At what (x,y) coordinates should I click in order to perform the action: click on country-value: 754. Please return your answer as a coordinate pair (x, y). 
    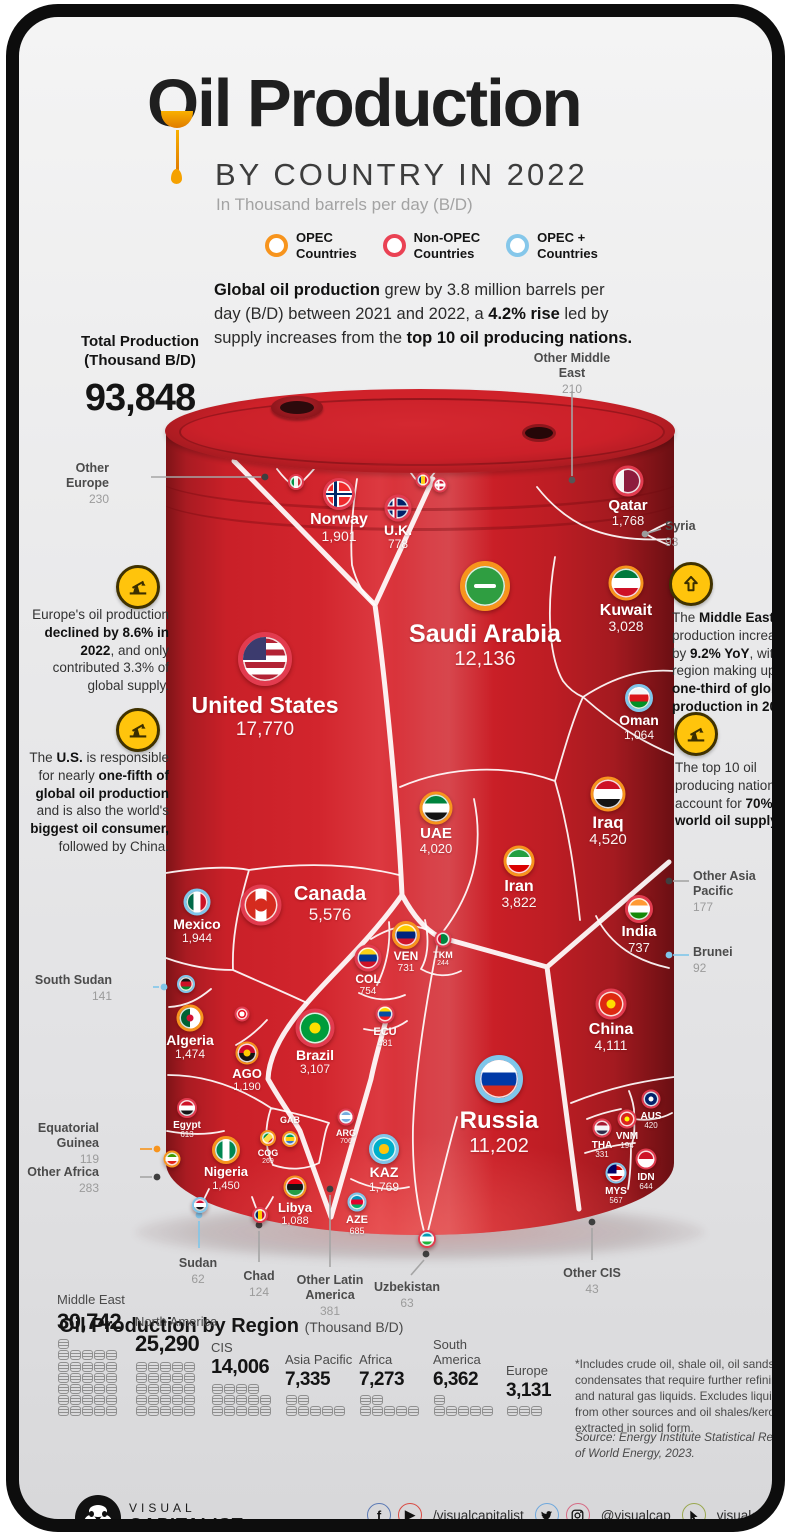
    Looking at the image, I should click on (368, 991).